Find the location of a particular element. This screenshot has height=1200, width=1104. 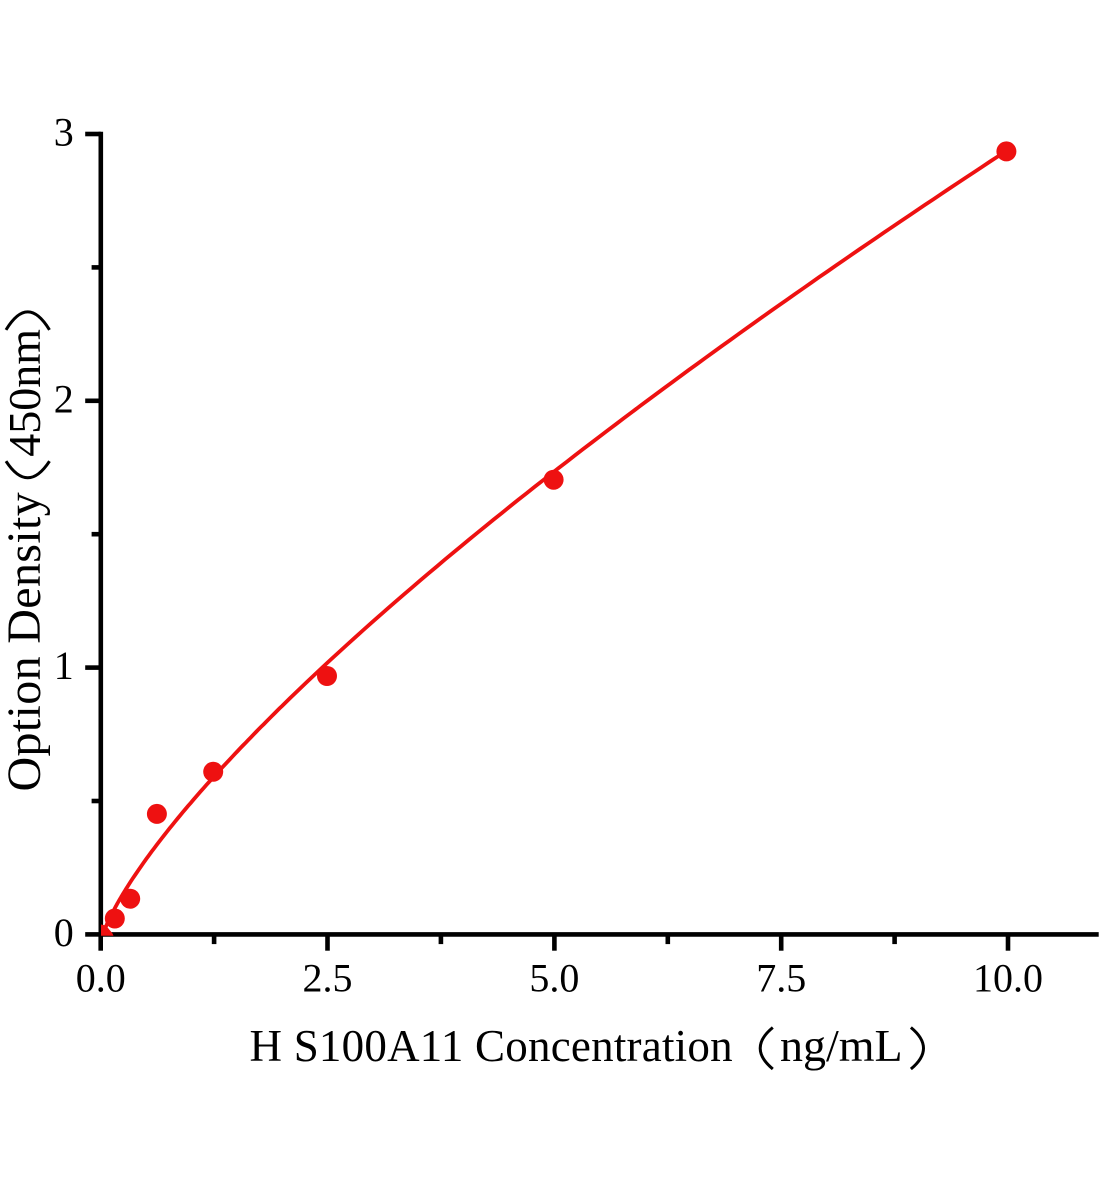

svg-text: 2 is located at coordinates (64, 398).